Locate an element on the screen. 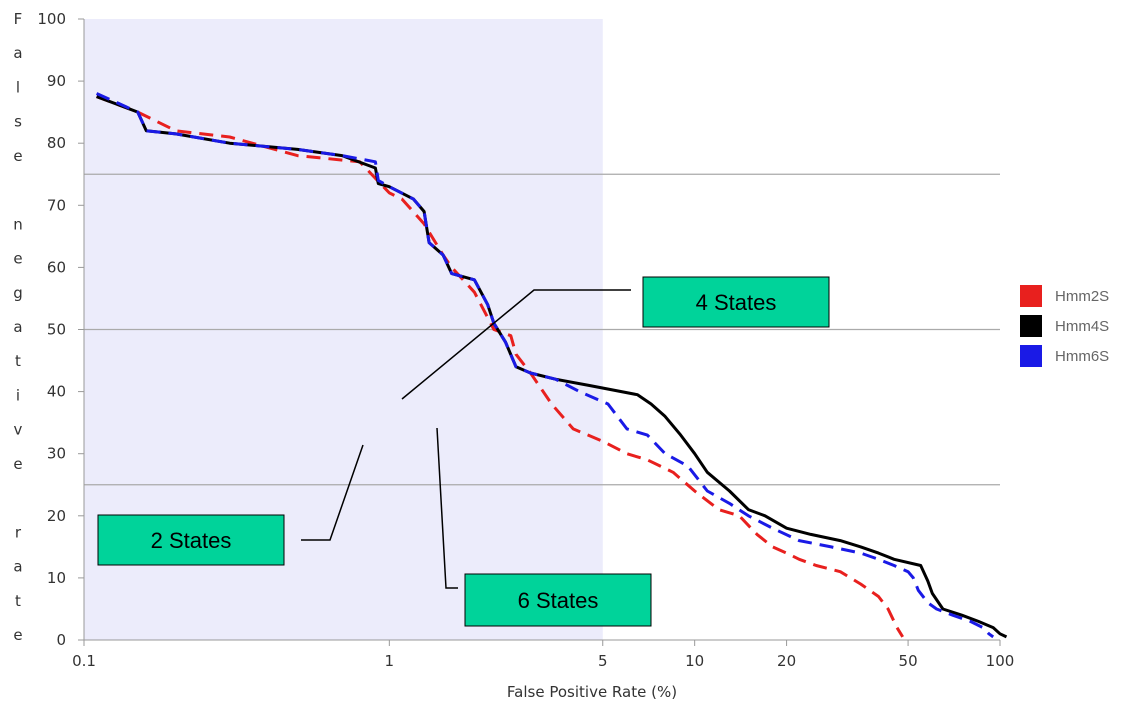 Image resolution: width=1136 pixels, height=706 pixels. y-axis-label-letter: r is located at coordinates (18, 532).